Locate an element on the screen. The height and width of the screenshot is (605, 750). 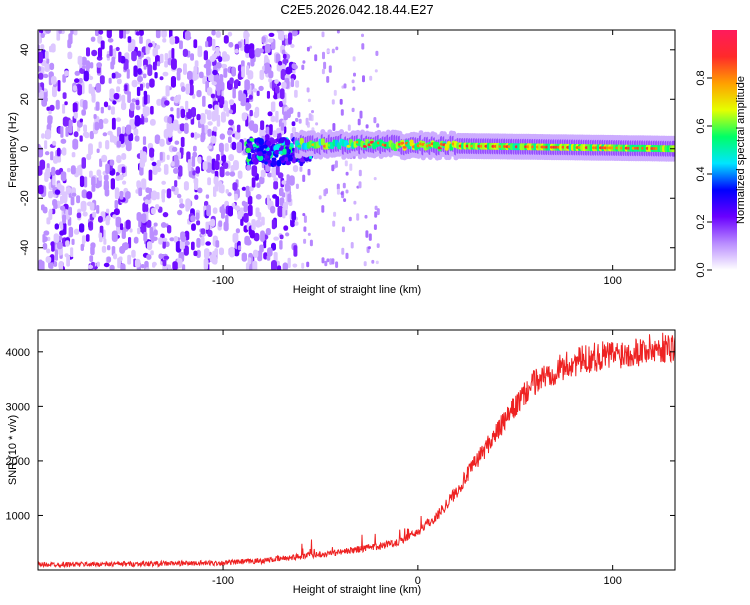
y-tick-label-2: 3000 is located at coordinates (18, 407).